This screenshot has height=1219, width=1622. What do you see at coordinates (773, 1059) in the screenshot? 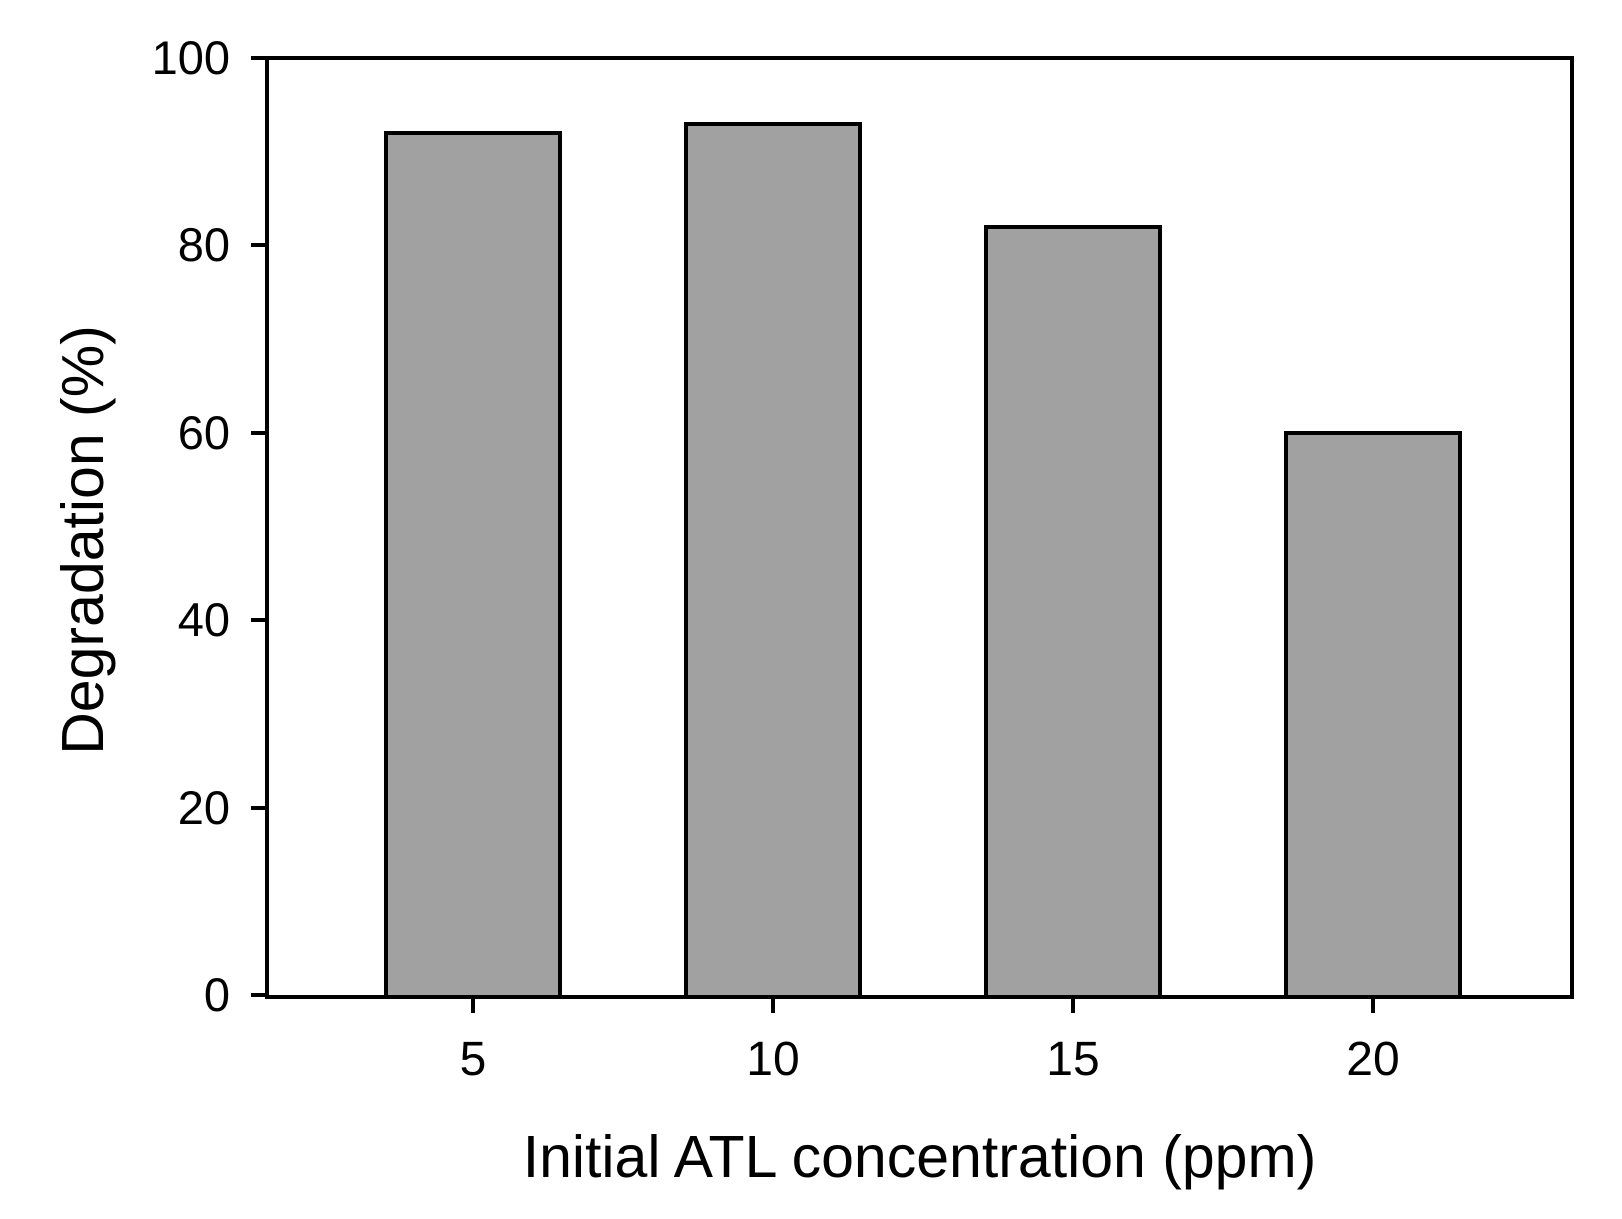
I see `x-tick-label: 10` at bounding box center [773, 1059].